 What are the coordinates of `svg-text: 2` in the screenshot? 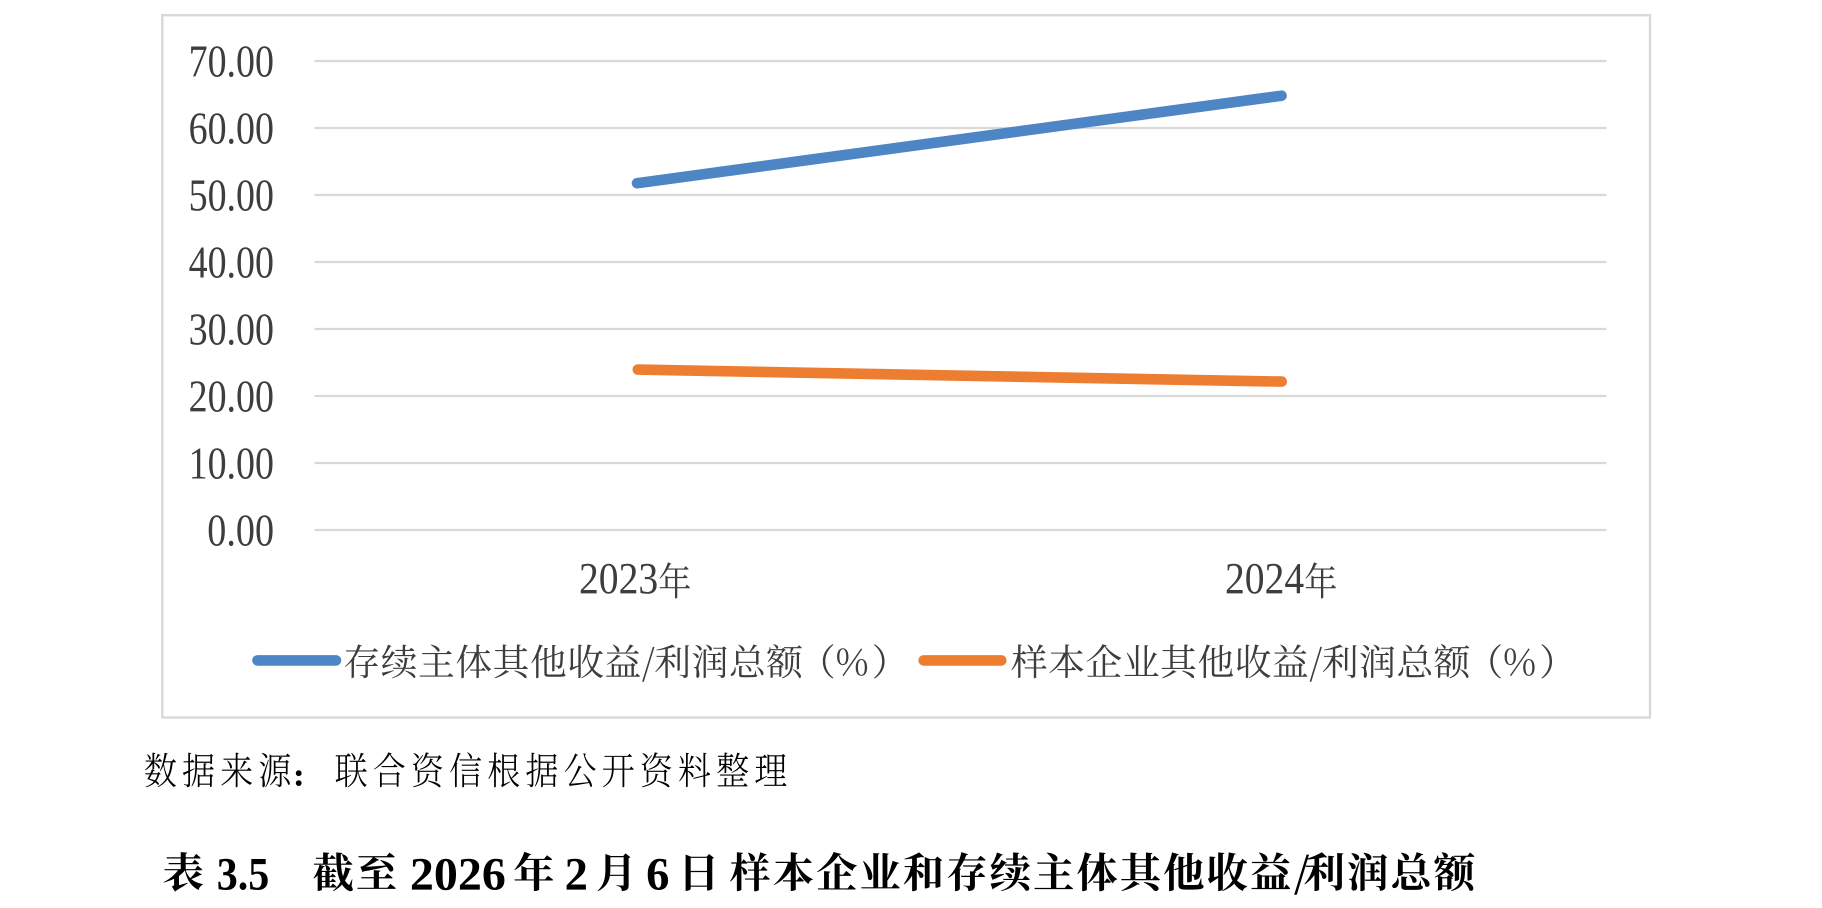 It's located at (576, 874).